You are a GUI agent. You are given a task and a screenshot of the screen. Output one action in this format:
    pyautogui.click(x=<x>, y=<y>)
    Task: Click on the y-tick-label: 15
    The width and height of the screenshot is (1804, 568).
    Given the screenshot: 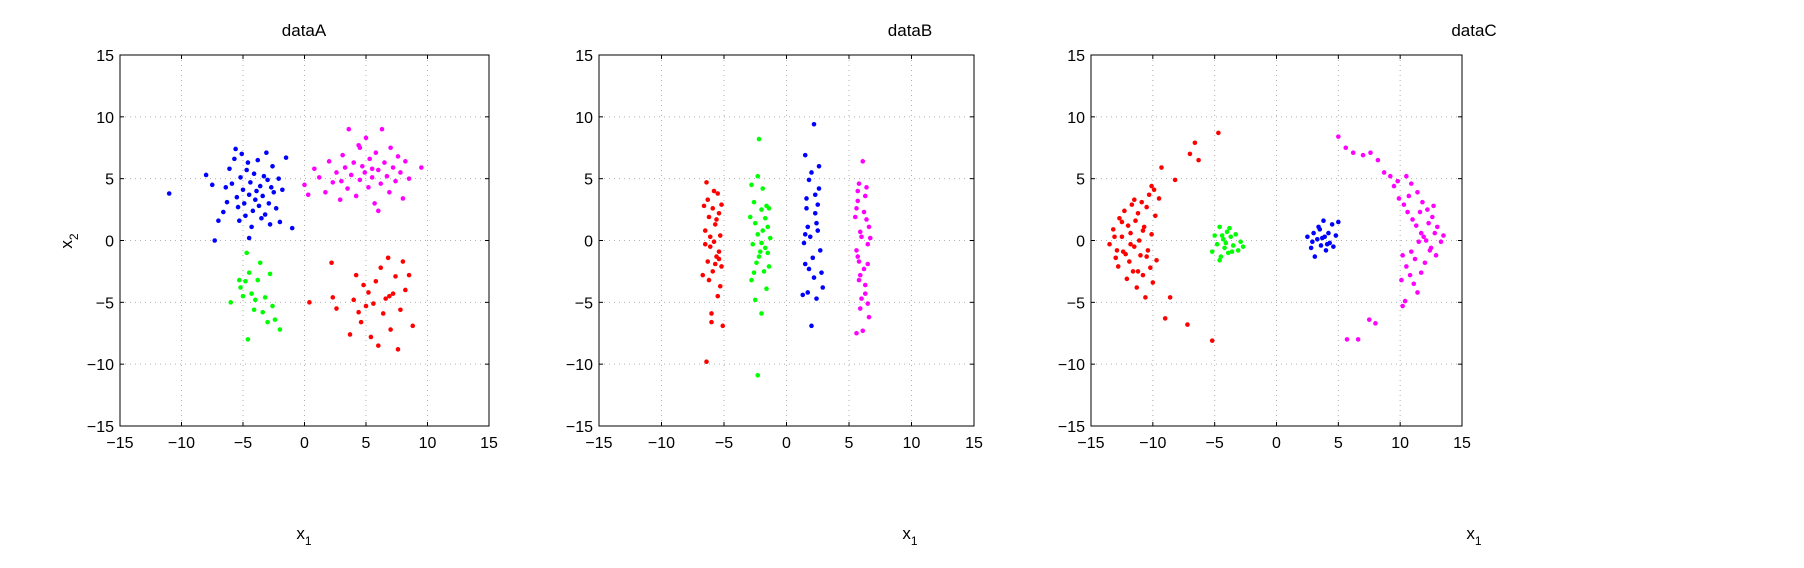 What is the action you would take?
    pyautogui.click(x=105, y=56)
    